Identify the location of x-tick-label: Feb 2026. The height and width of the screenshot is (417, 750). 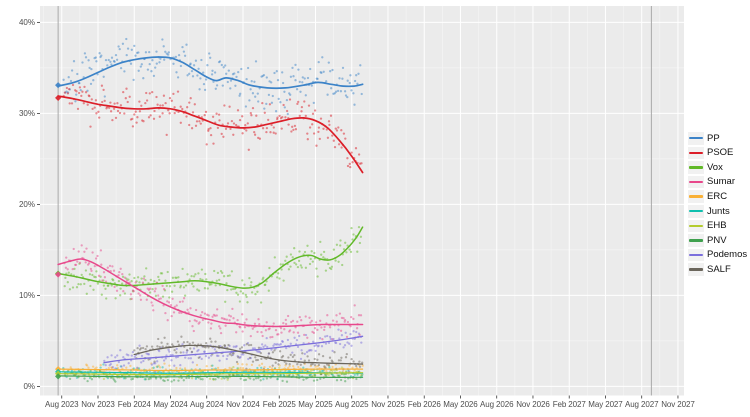
(425, 404).